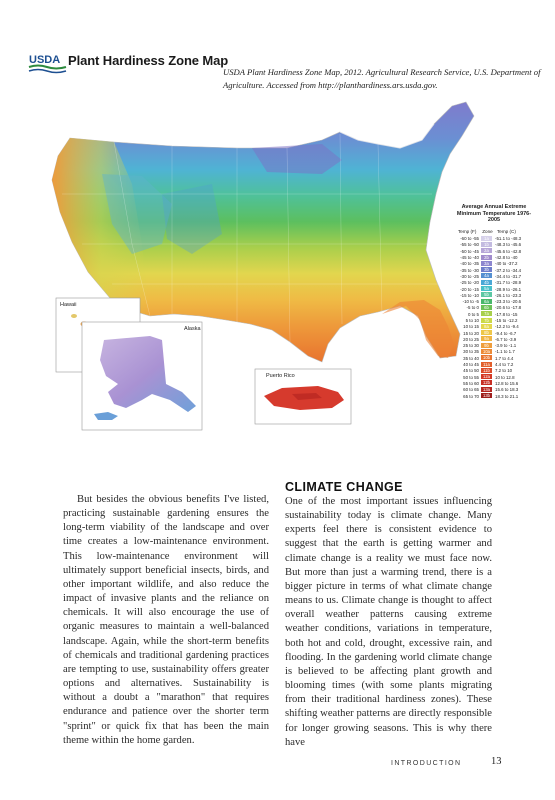 This screenshot has height=800, width=555. Describe the element at coordinates (494, 377) in the screenshot. I see `legend-row: 50 to 55 12a 10 to 12.8` at that location.